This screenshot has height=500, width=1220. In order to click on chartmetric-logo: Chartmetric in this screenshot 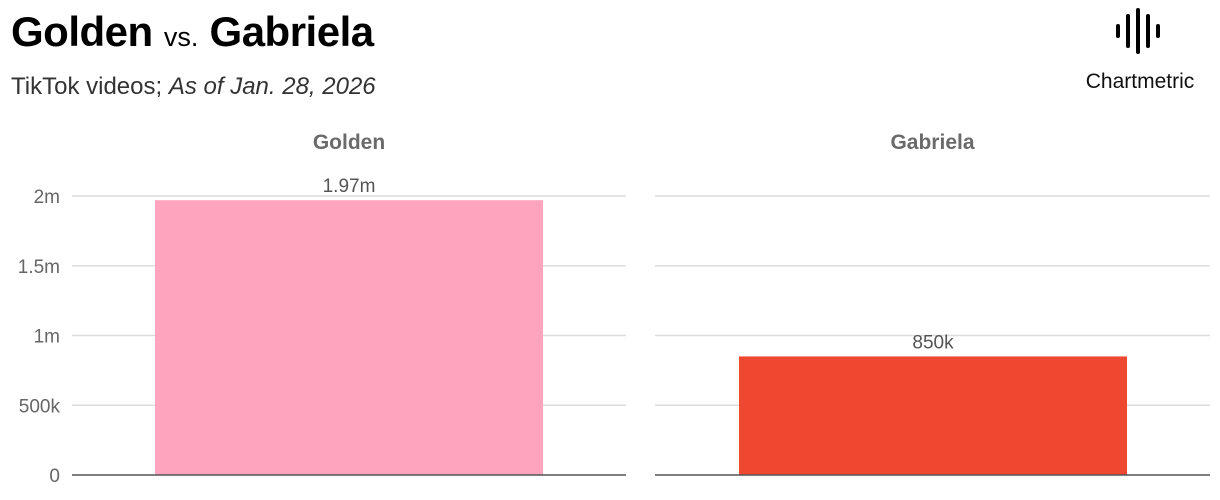, I will do `click(1140, 53)`.